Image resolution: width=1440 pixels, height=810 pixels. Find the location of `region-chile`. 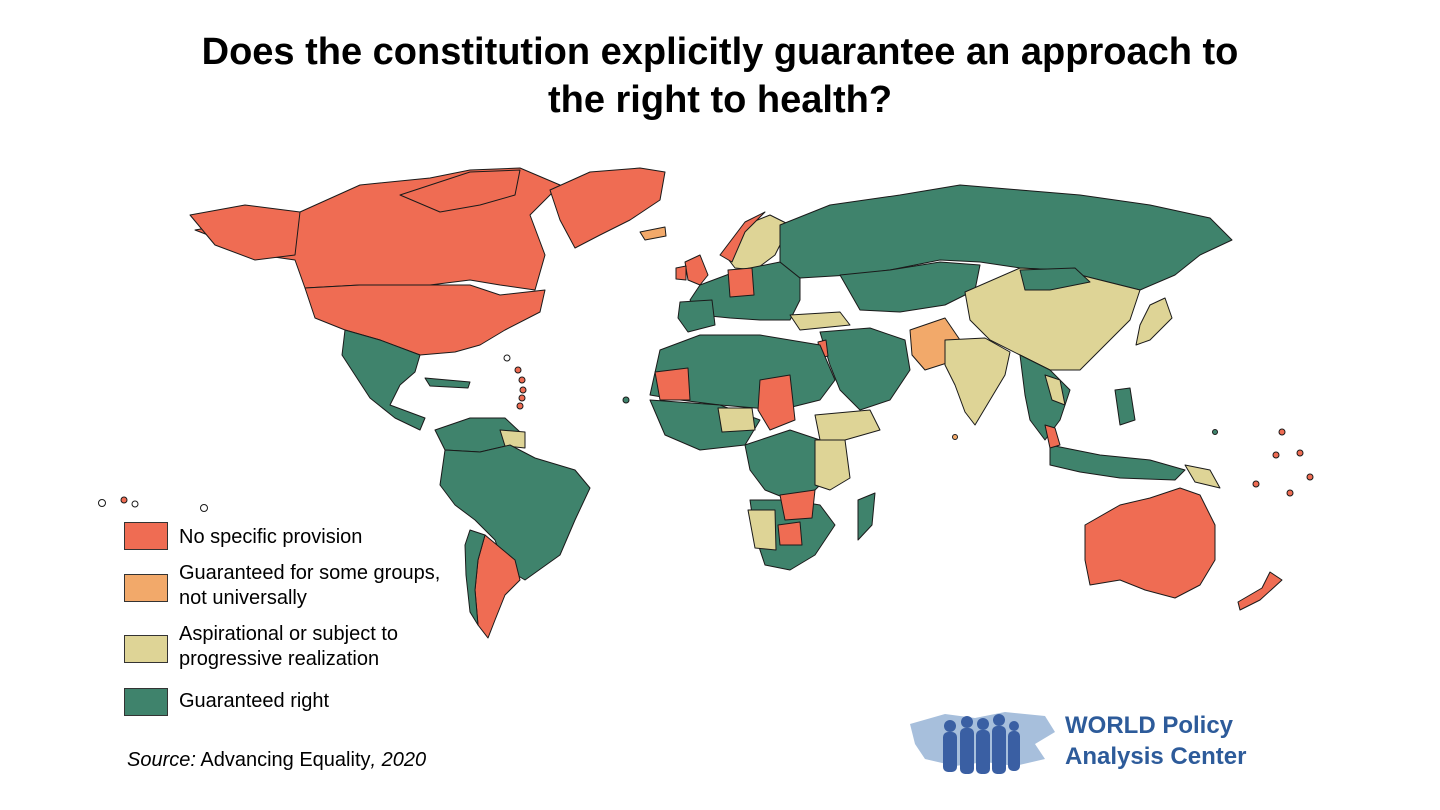

region-chile is located at coordinates (475, 577).